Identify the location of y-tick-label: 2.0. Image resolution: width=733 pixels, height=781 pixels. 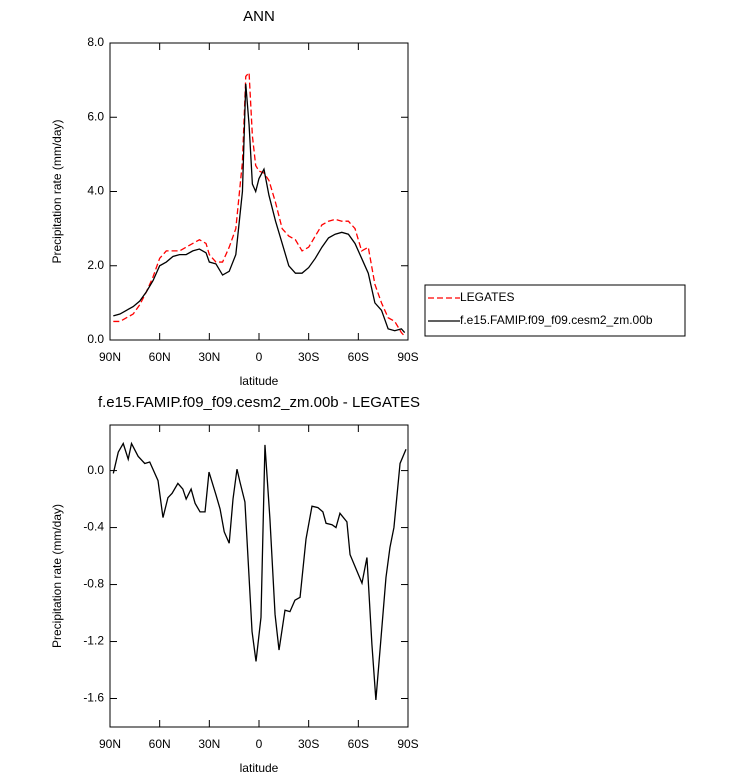
(95, 265).